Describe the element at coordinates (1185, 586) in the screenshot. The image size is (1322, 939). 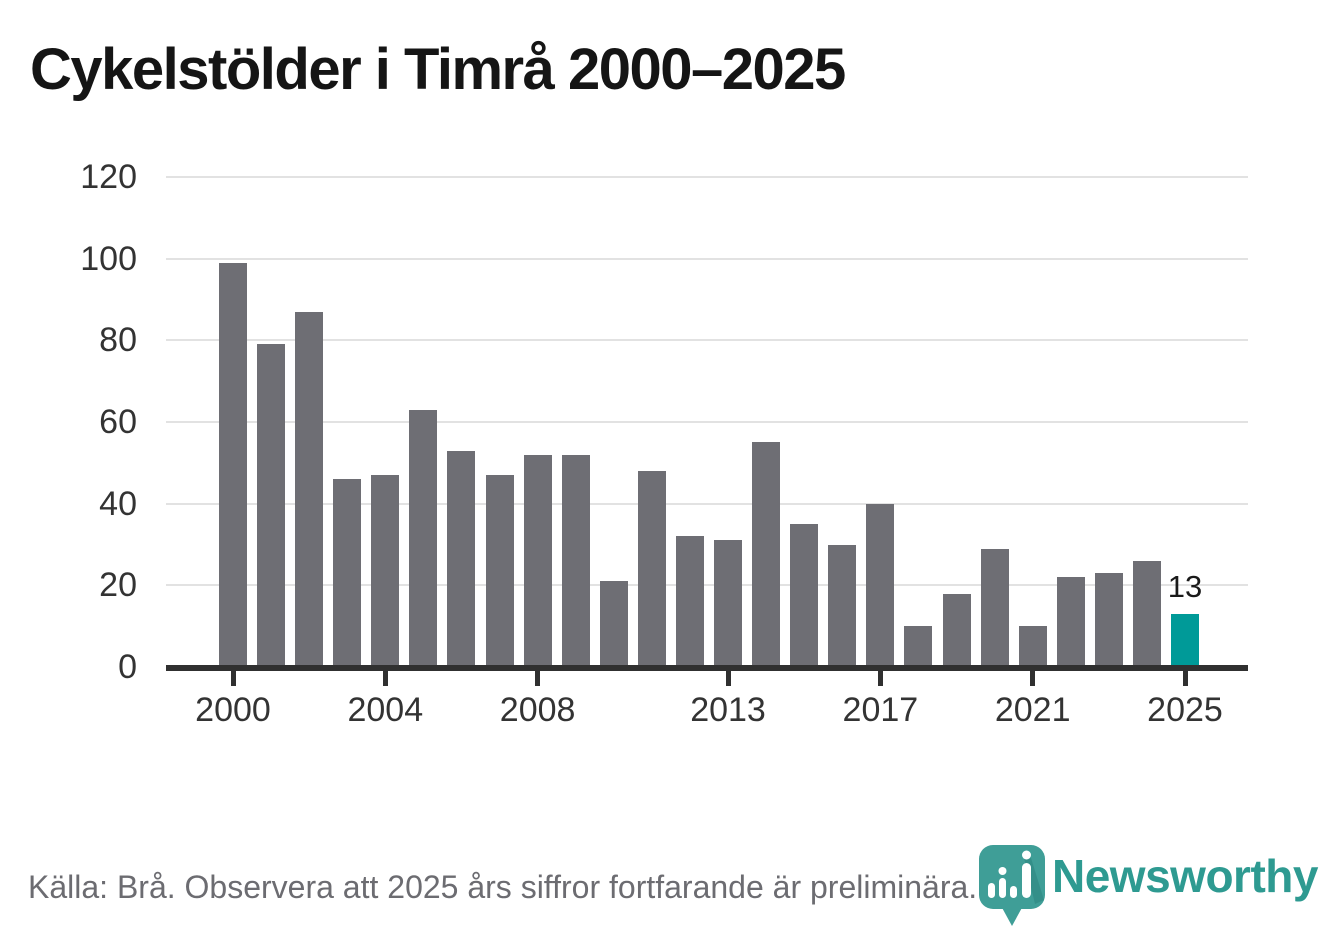
I see `bar-value-label-2025: 13` at that location.